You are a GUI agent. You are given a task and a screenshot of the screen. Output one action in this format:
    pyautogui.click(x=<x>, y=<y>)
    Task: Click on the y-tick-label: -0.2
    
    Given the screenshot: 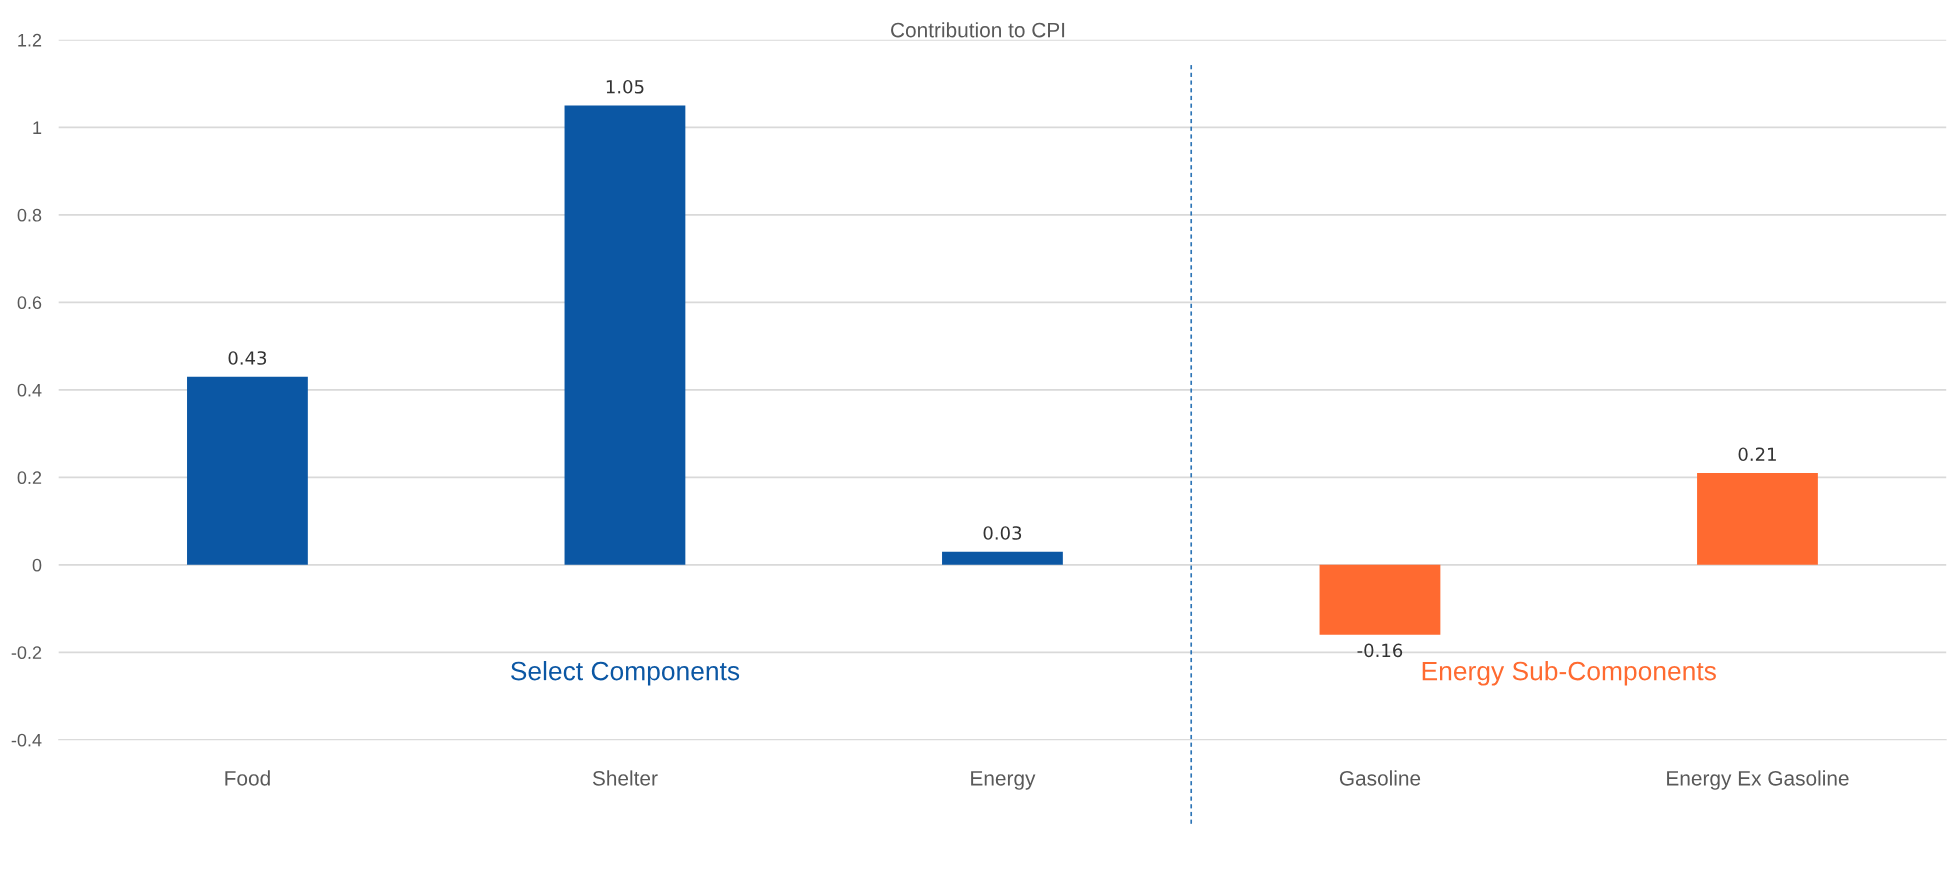 What is the action you would take?
    pyautogui.click(x=26, y=653)
    